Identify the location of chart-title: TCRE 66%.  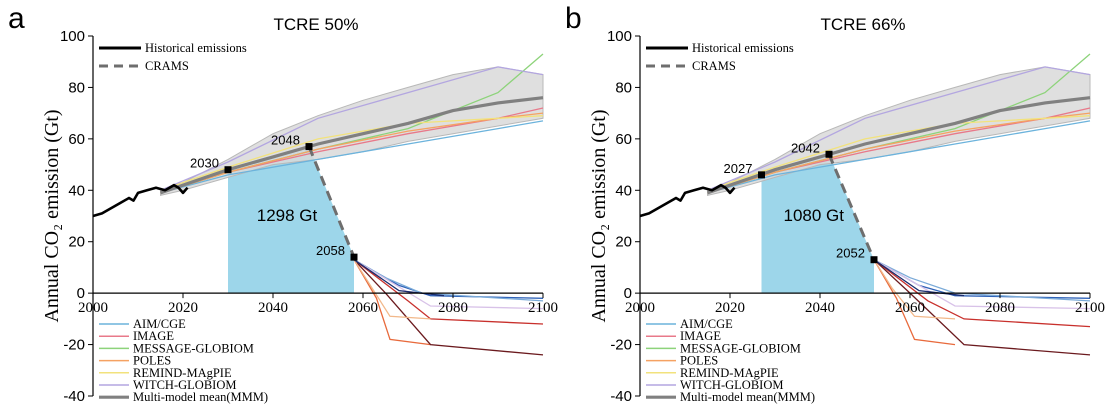
(862, 24).